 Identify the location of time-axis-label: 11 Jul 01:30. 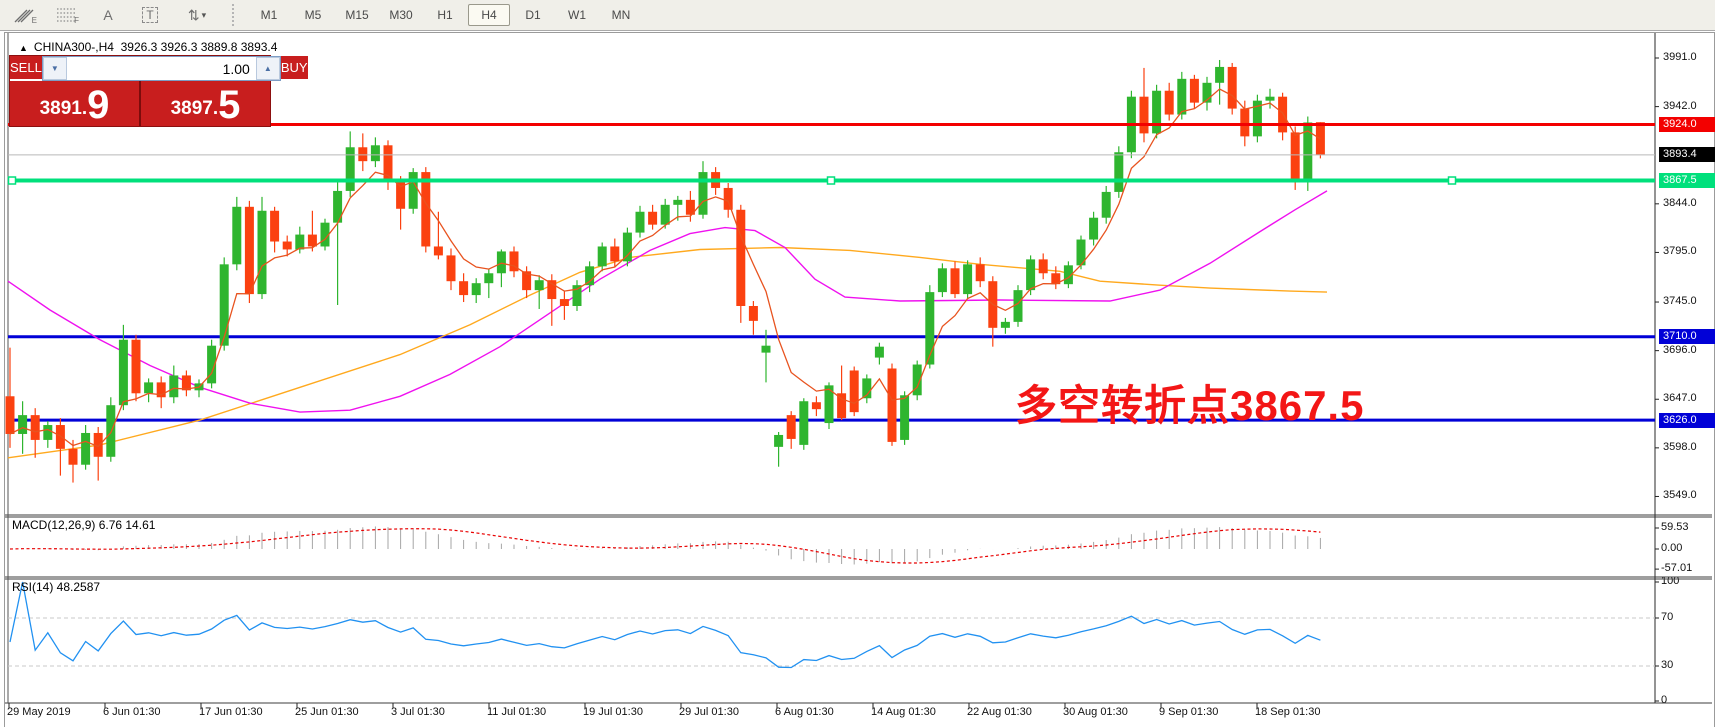
(517, 712).